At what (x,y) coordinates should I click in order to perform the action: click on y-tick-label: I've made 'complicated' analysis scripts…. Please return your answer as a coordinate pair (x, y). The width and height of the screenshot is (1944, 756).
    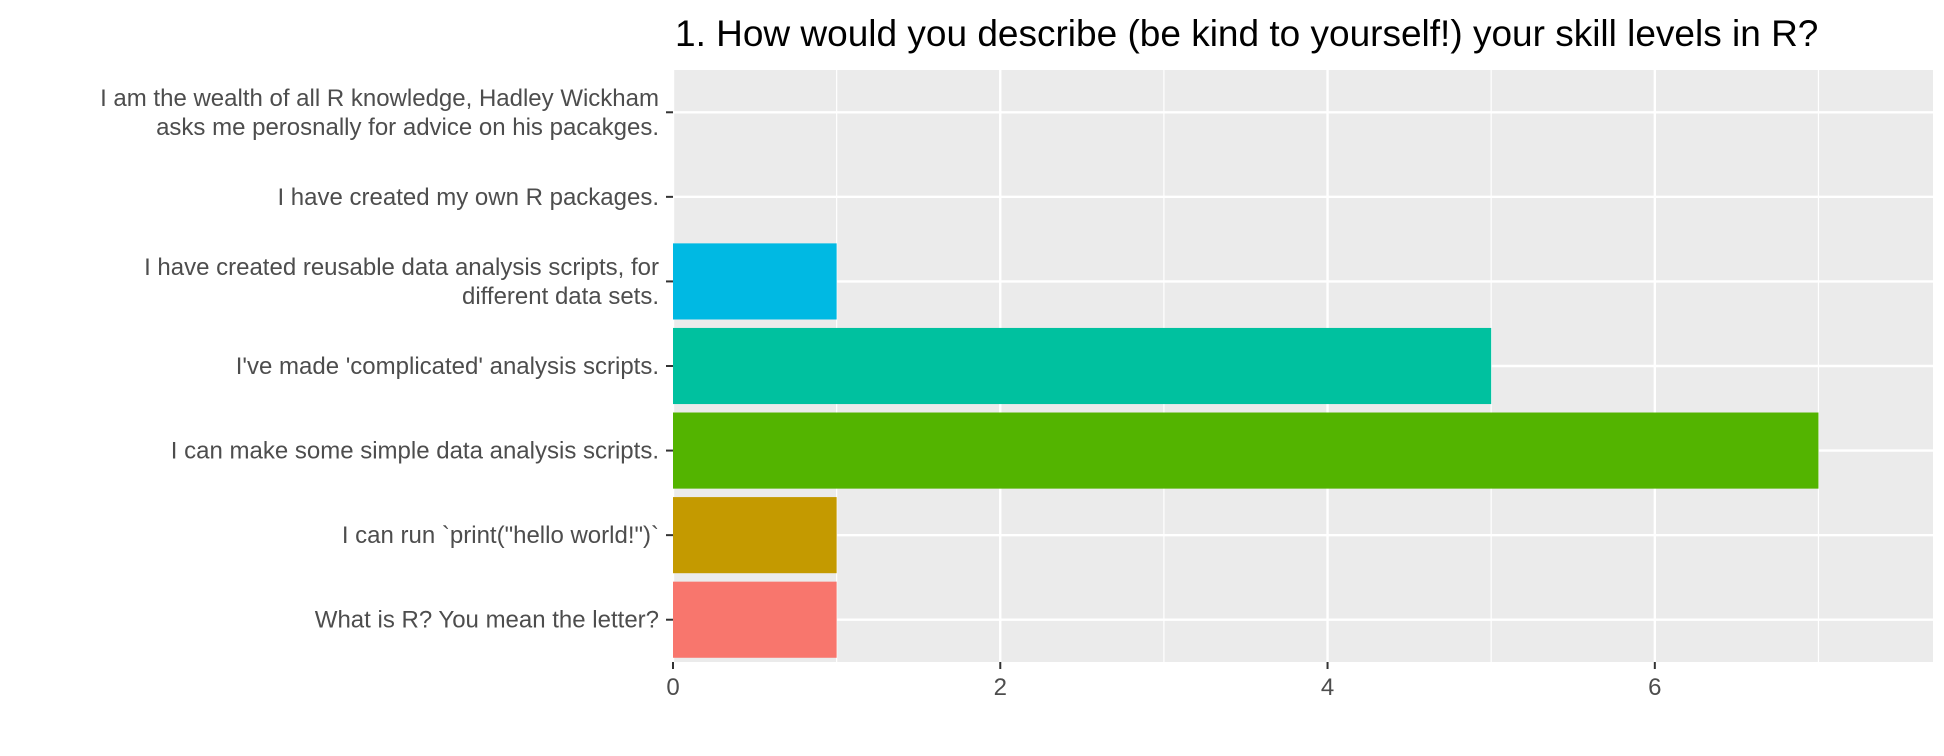
    Looking at the image, I should click on (447, 366).